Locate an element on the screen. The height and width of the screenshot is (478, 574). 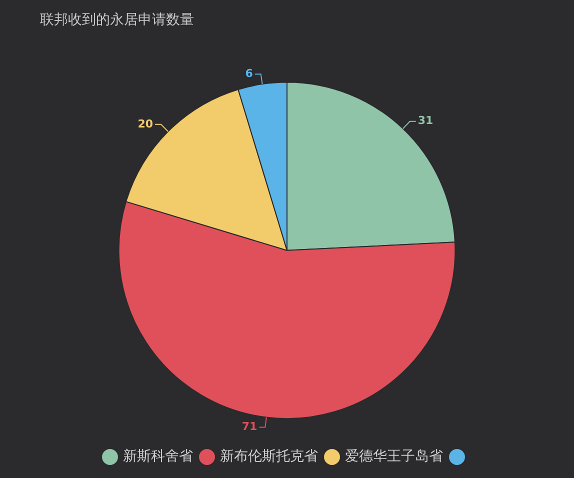
data-label: 6 is located at coordinates (249, 73).